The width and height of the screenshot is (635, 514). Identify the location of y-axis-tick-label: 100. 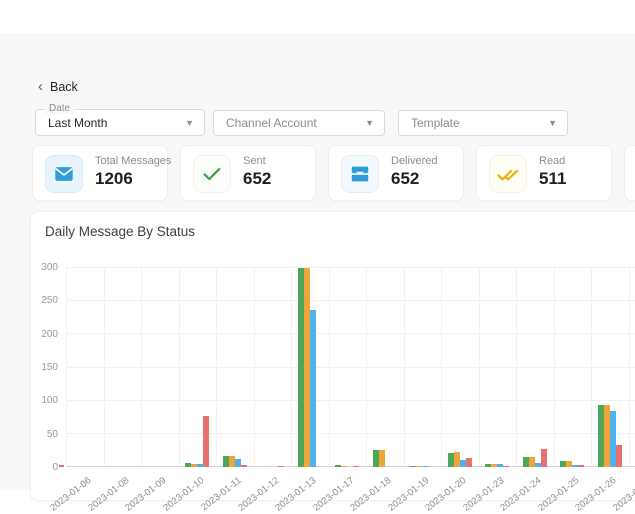
(49, 401).